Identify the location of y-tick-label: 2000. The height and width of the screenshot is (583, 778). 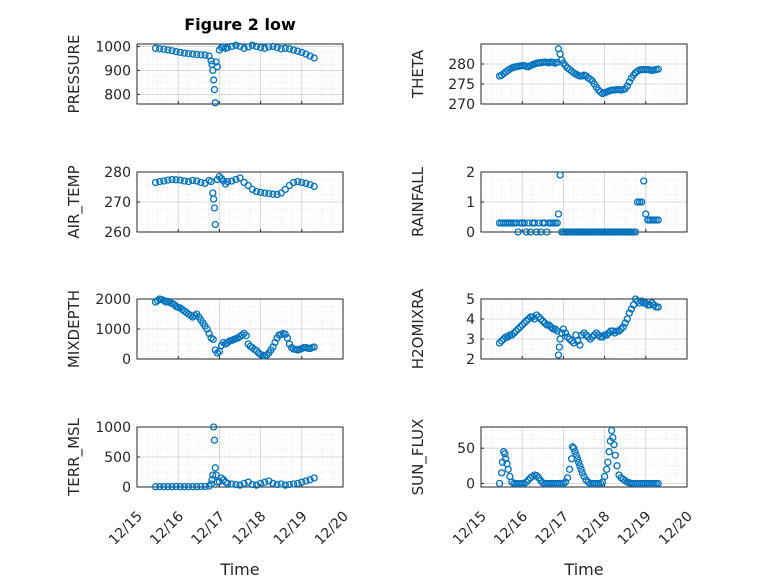
(113, 300).